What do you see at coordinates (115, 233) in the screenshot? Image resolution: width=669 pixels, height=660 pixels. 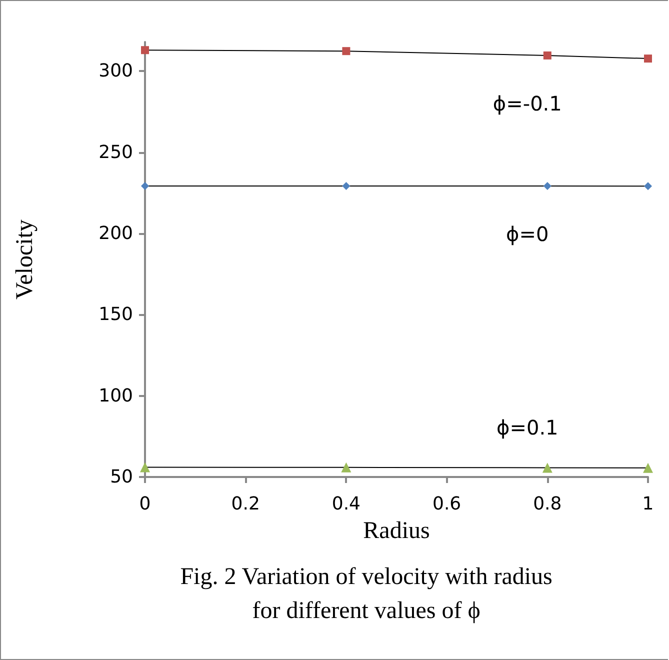 I see `y-tick-label: 200` at bounding box center [115, 233].